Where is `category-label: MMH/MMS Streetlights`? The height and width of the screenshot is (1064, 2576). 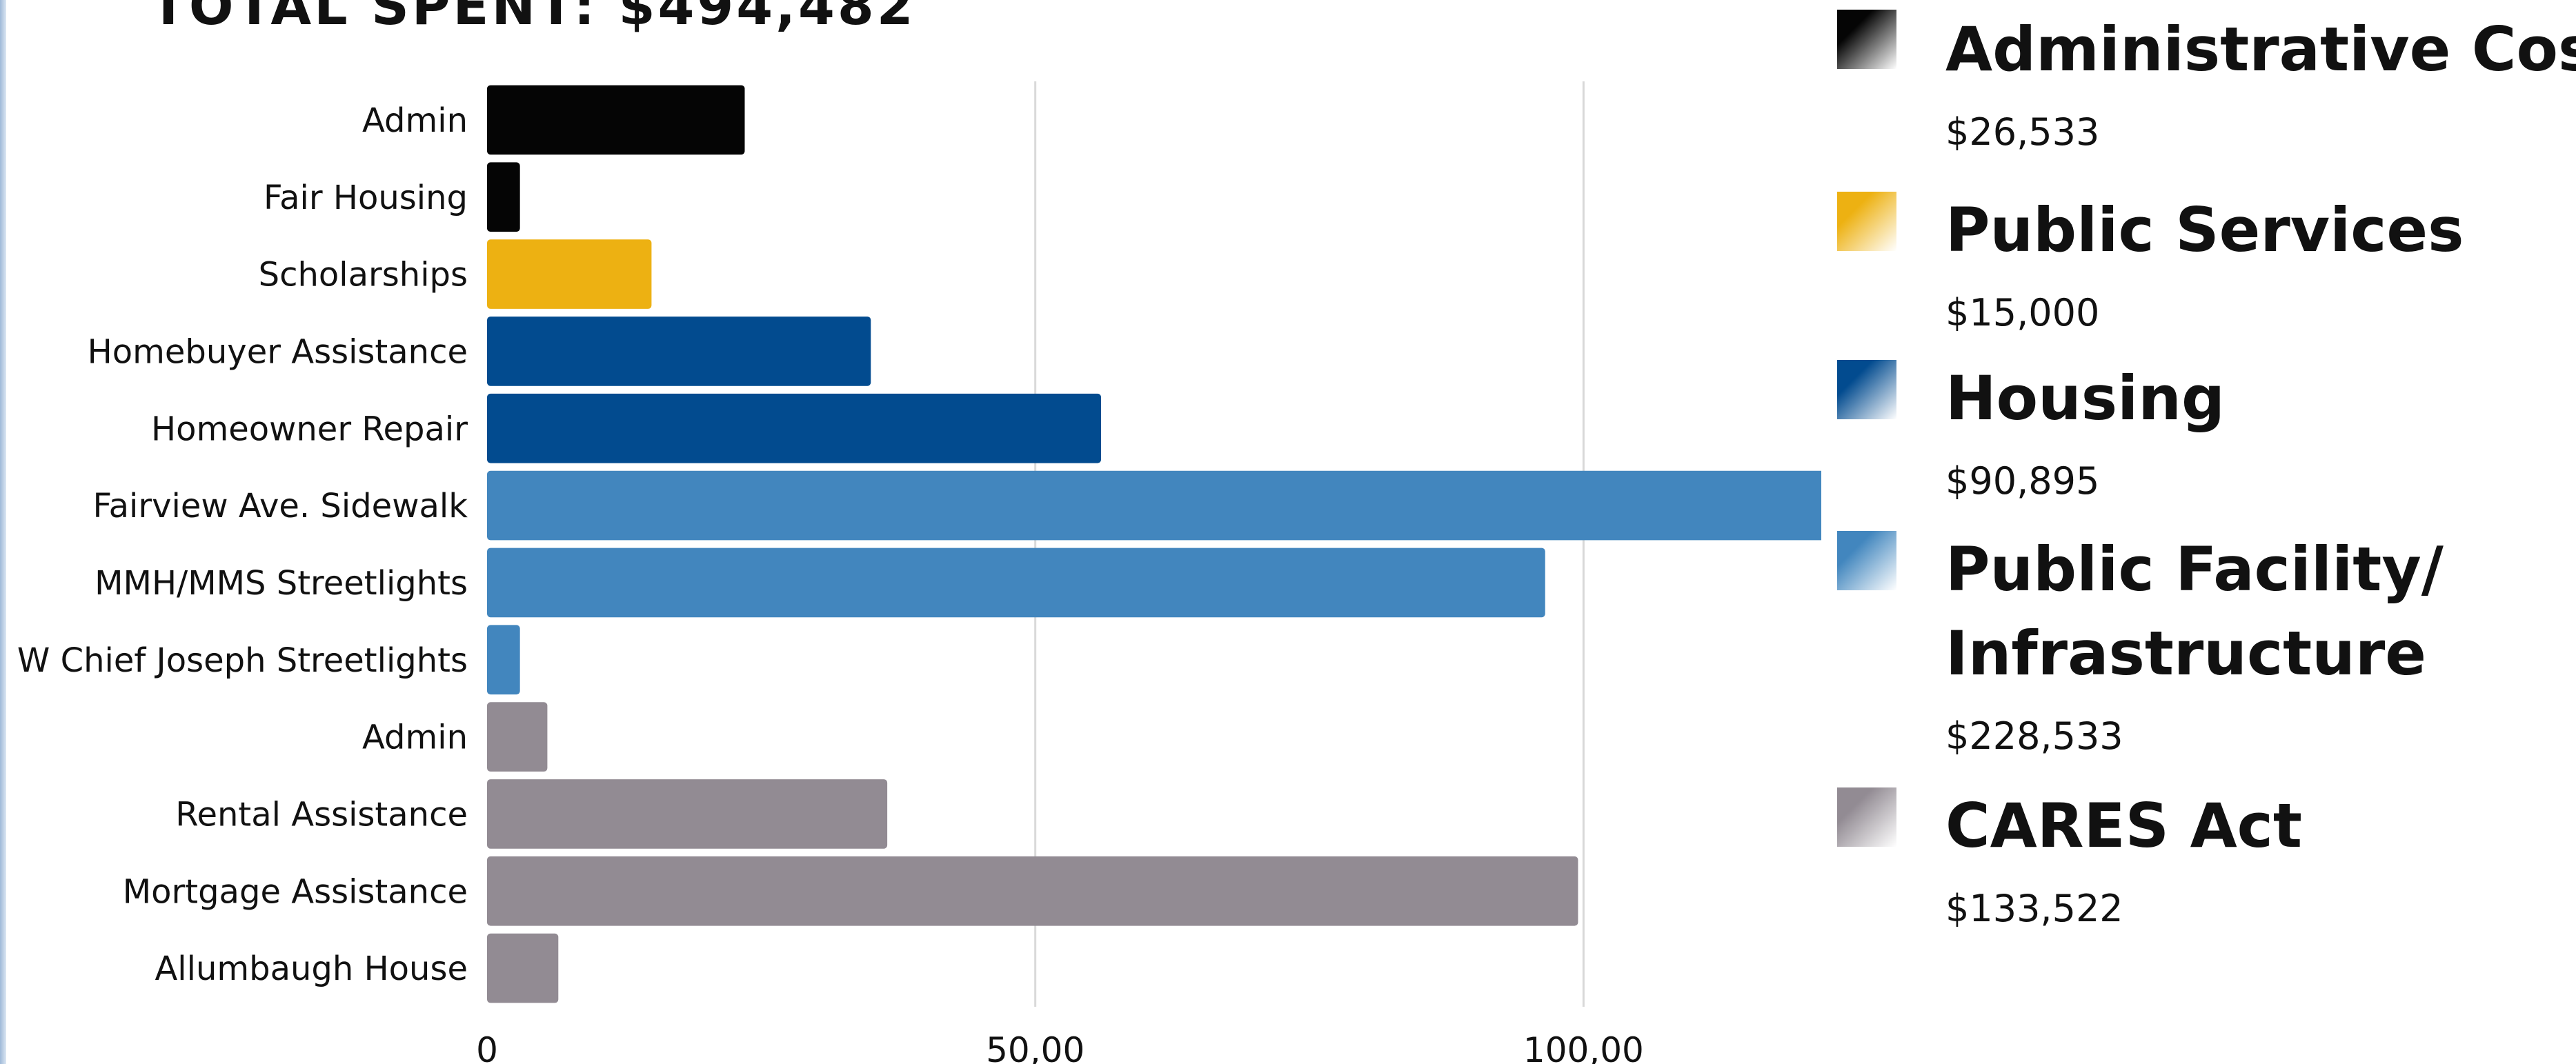
category-label: MMH/MMS Streetlights is located at coordinates (281, 583).